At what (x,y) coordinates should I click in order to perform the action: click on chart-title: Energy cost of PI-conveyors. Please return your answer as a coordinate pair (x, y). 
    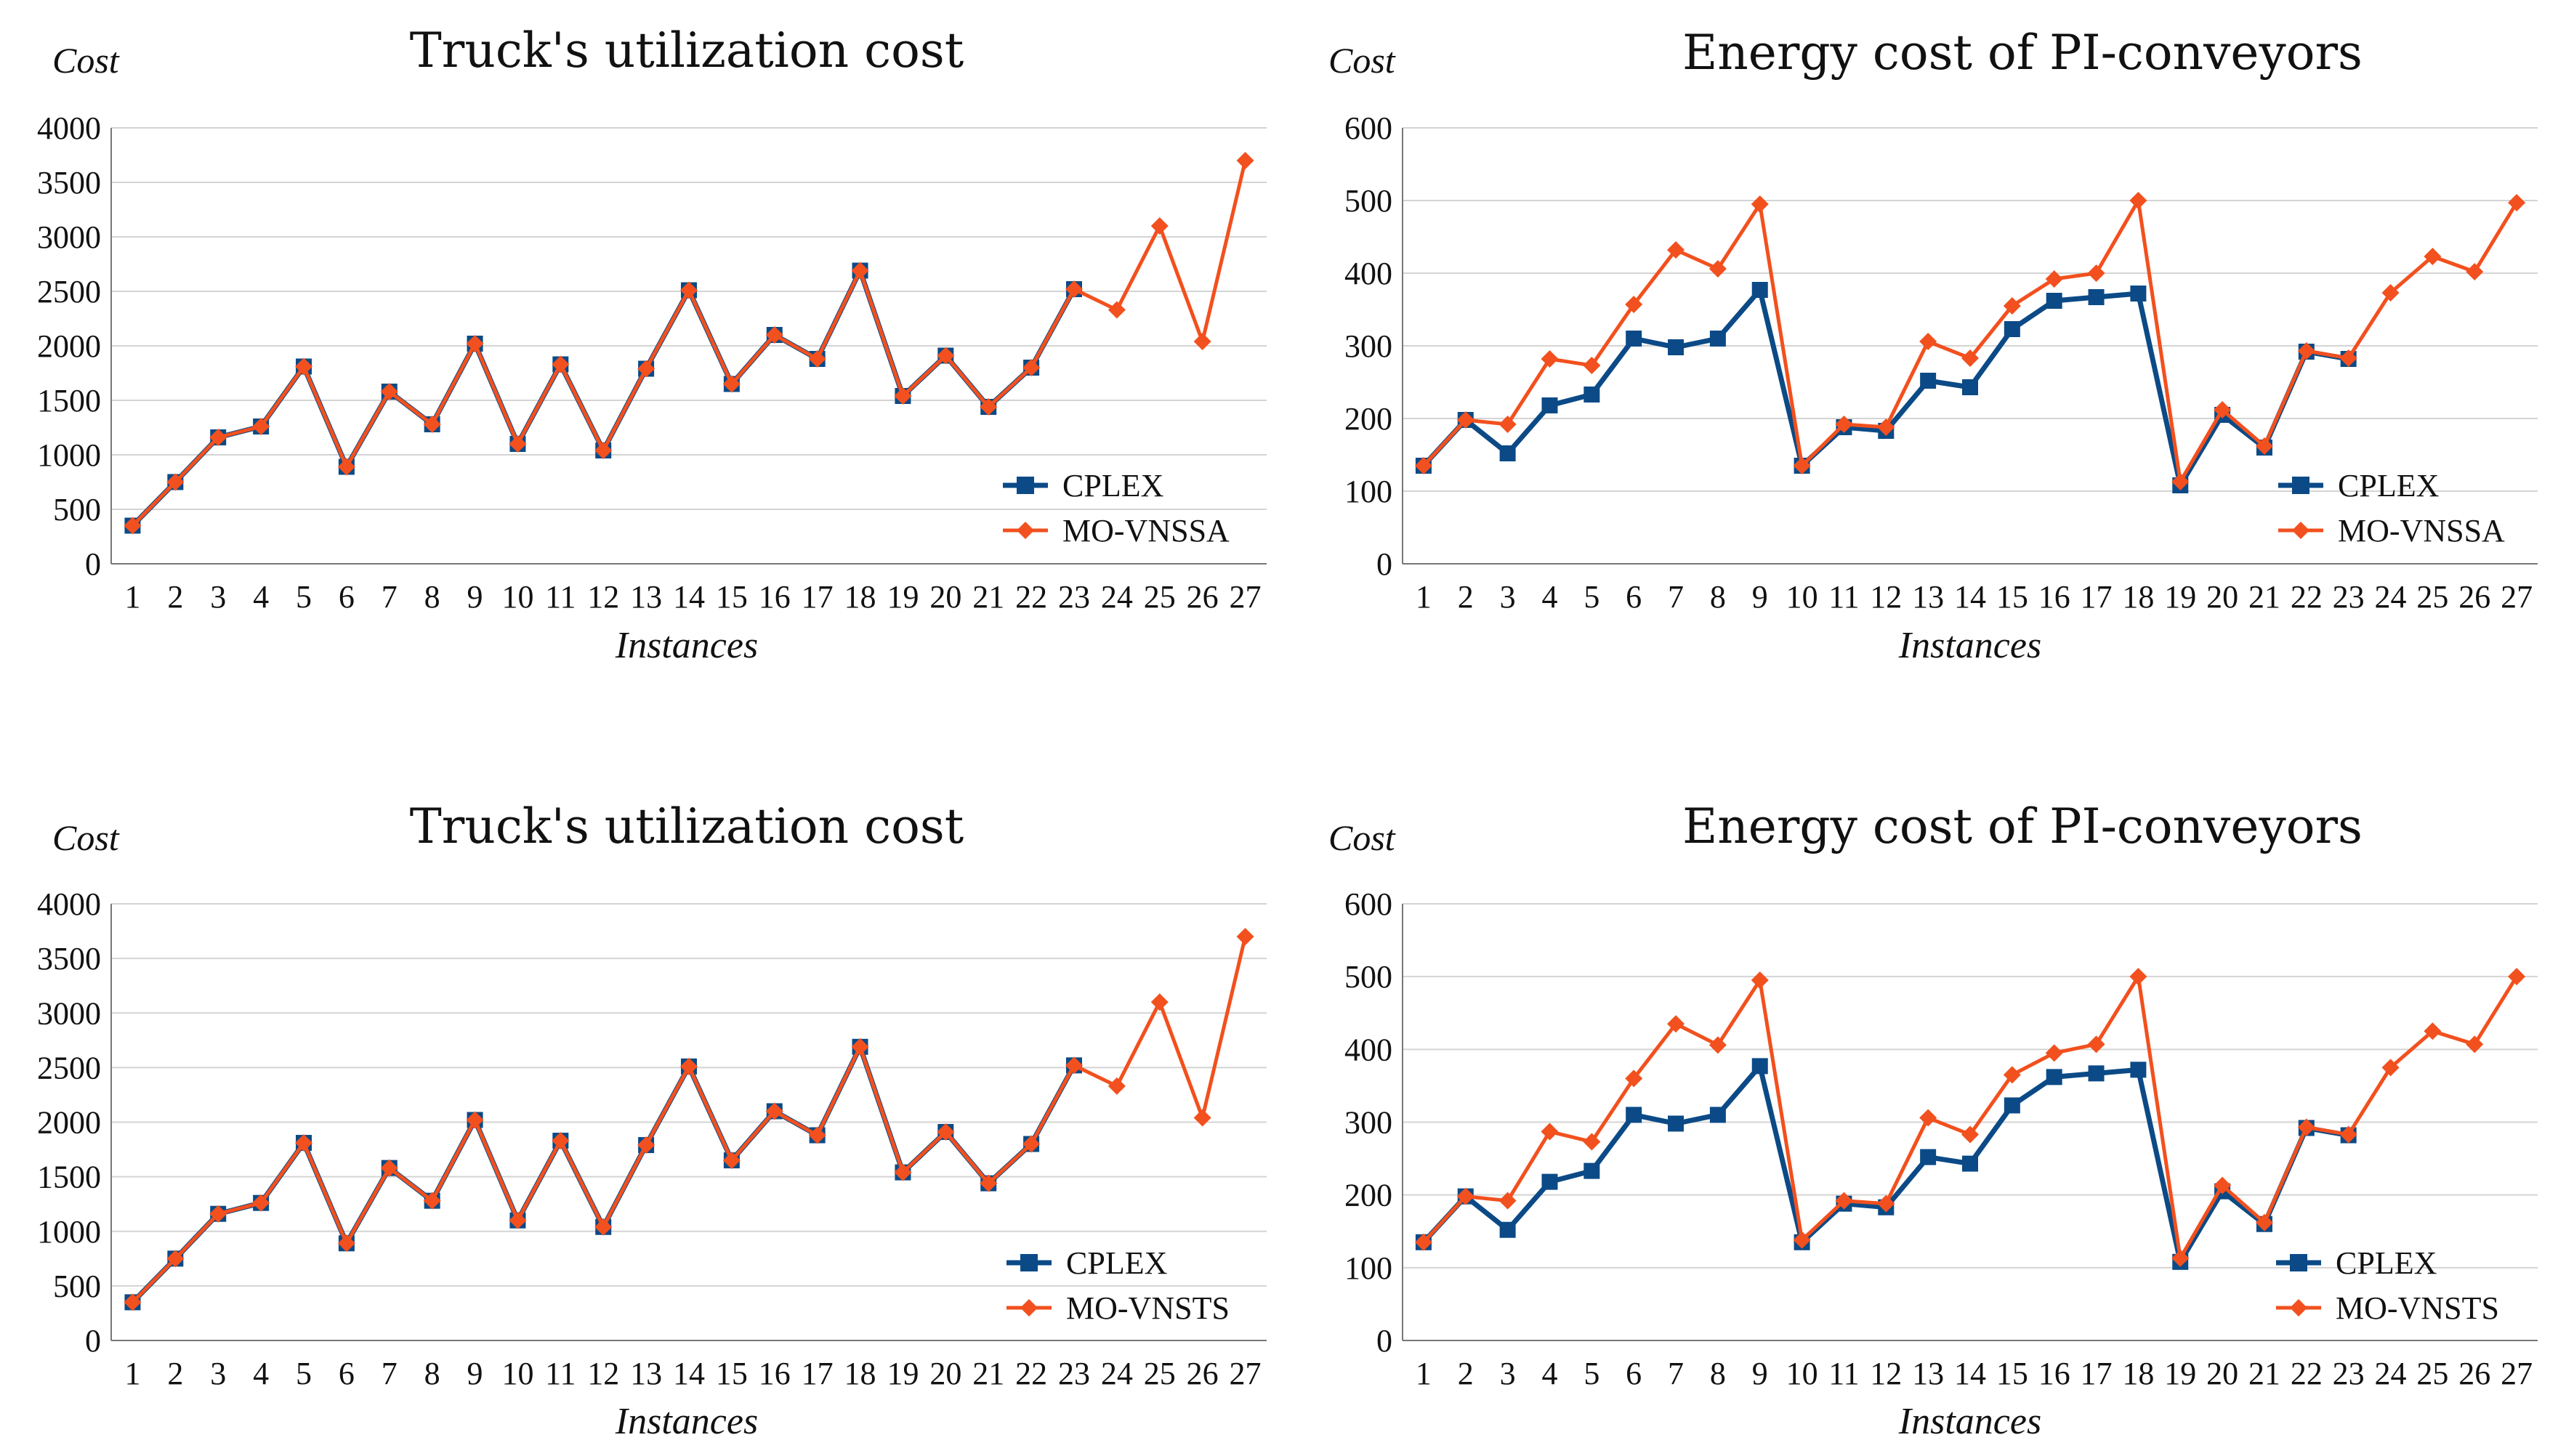
    Looking at the image, I should click on (2022, 826).